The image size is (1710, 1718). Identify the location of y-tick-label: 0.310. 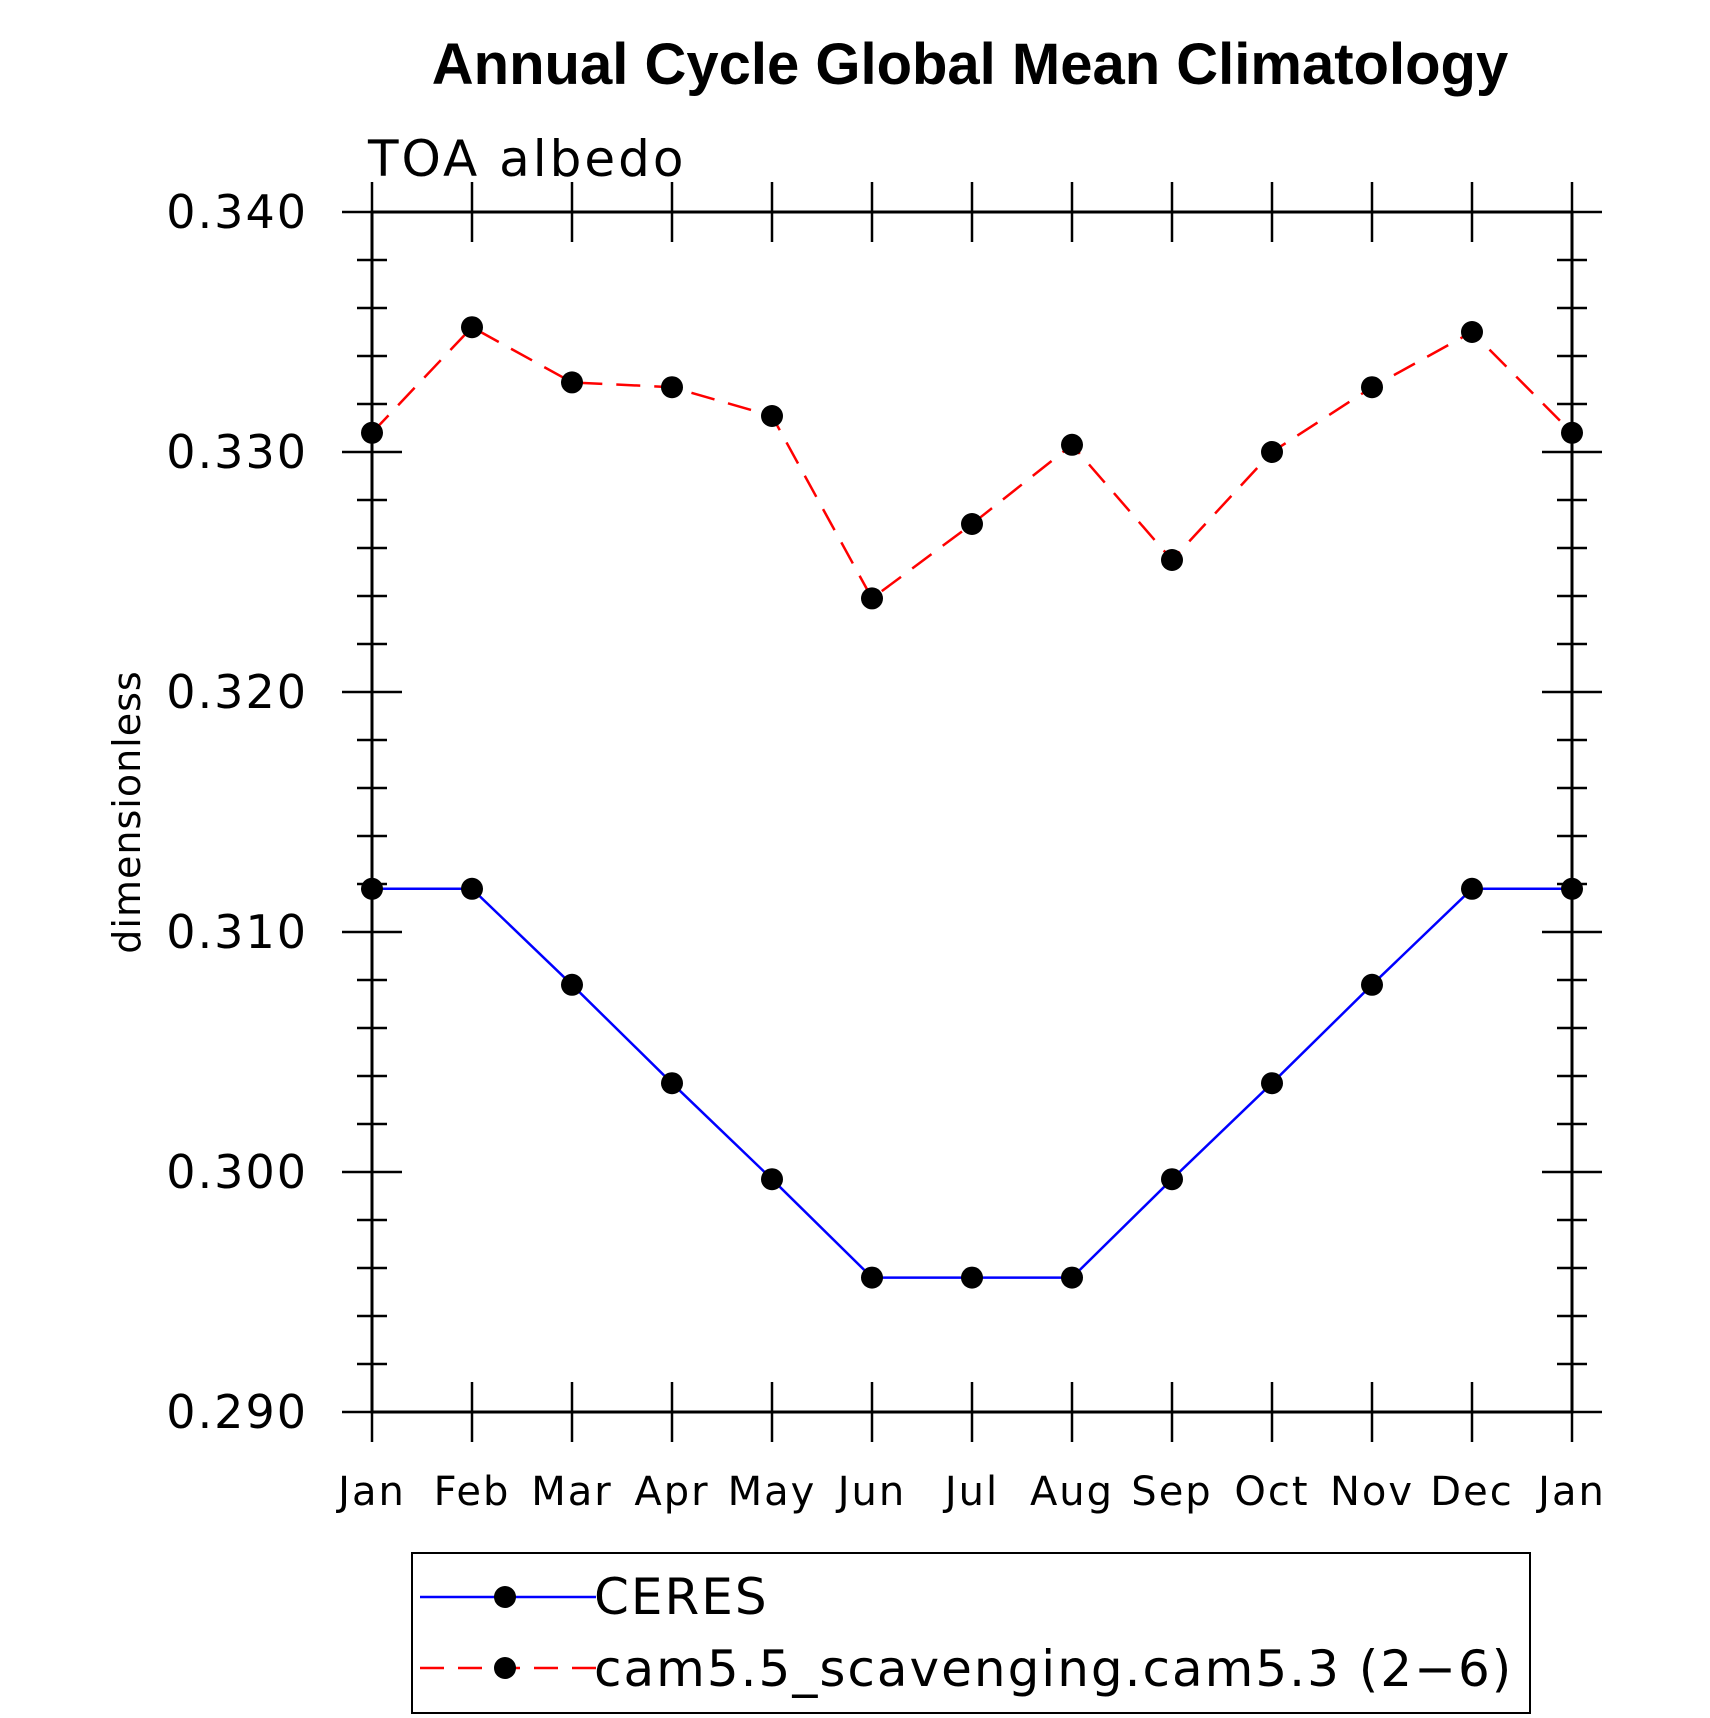
(237, 932).